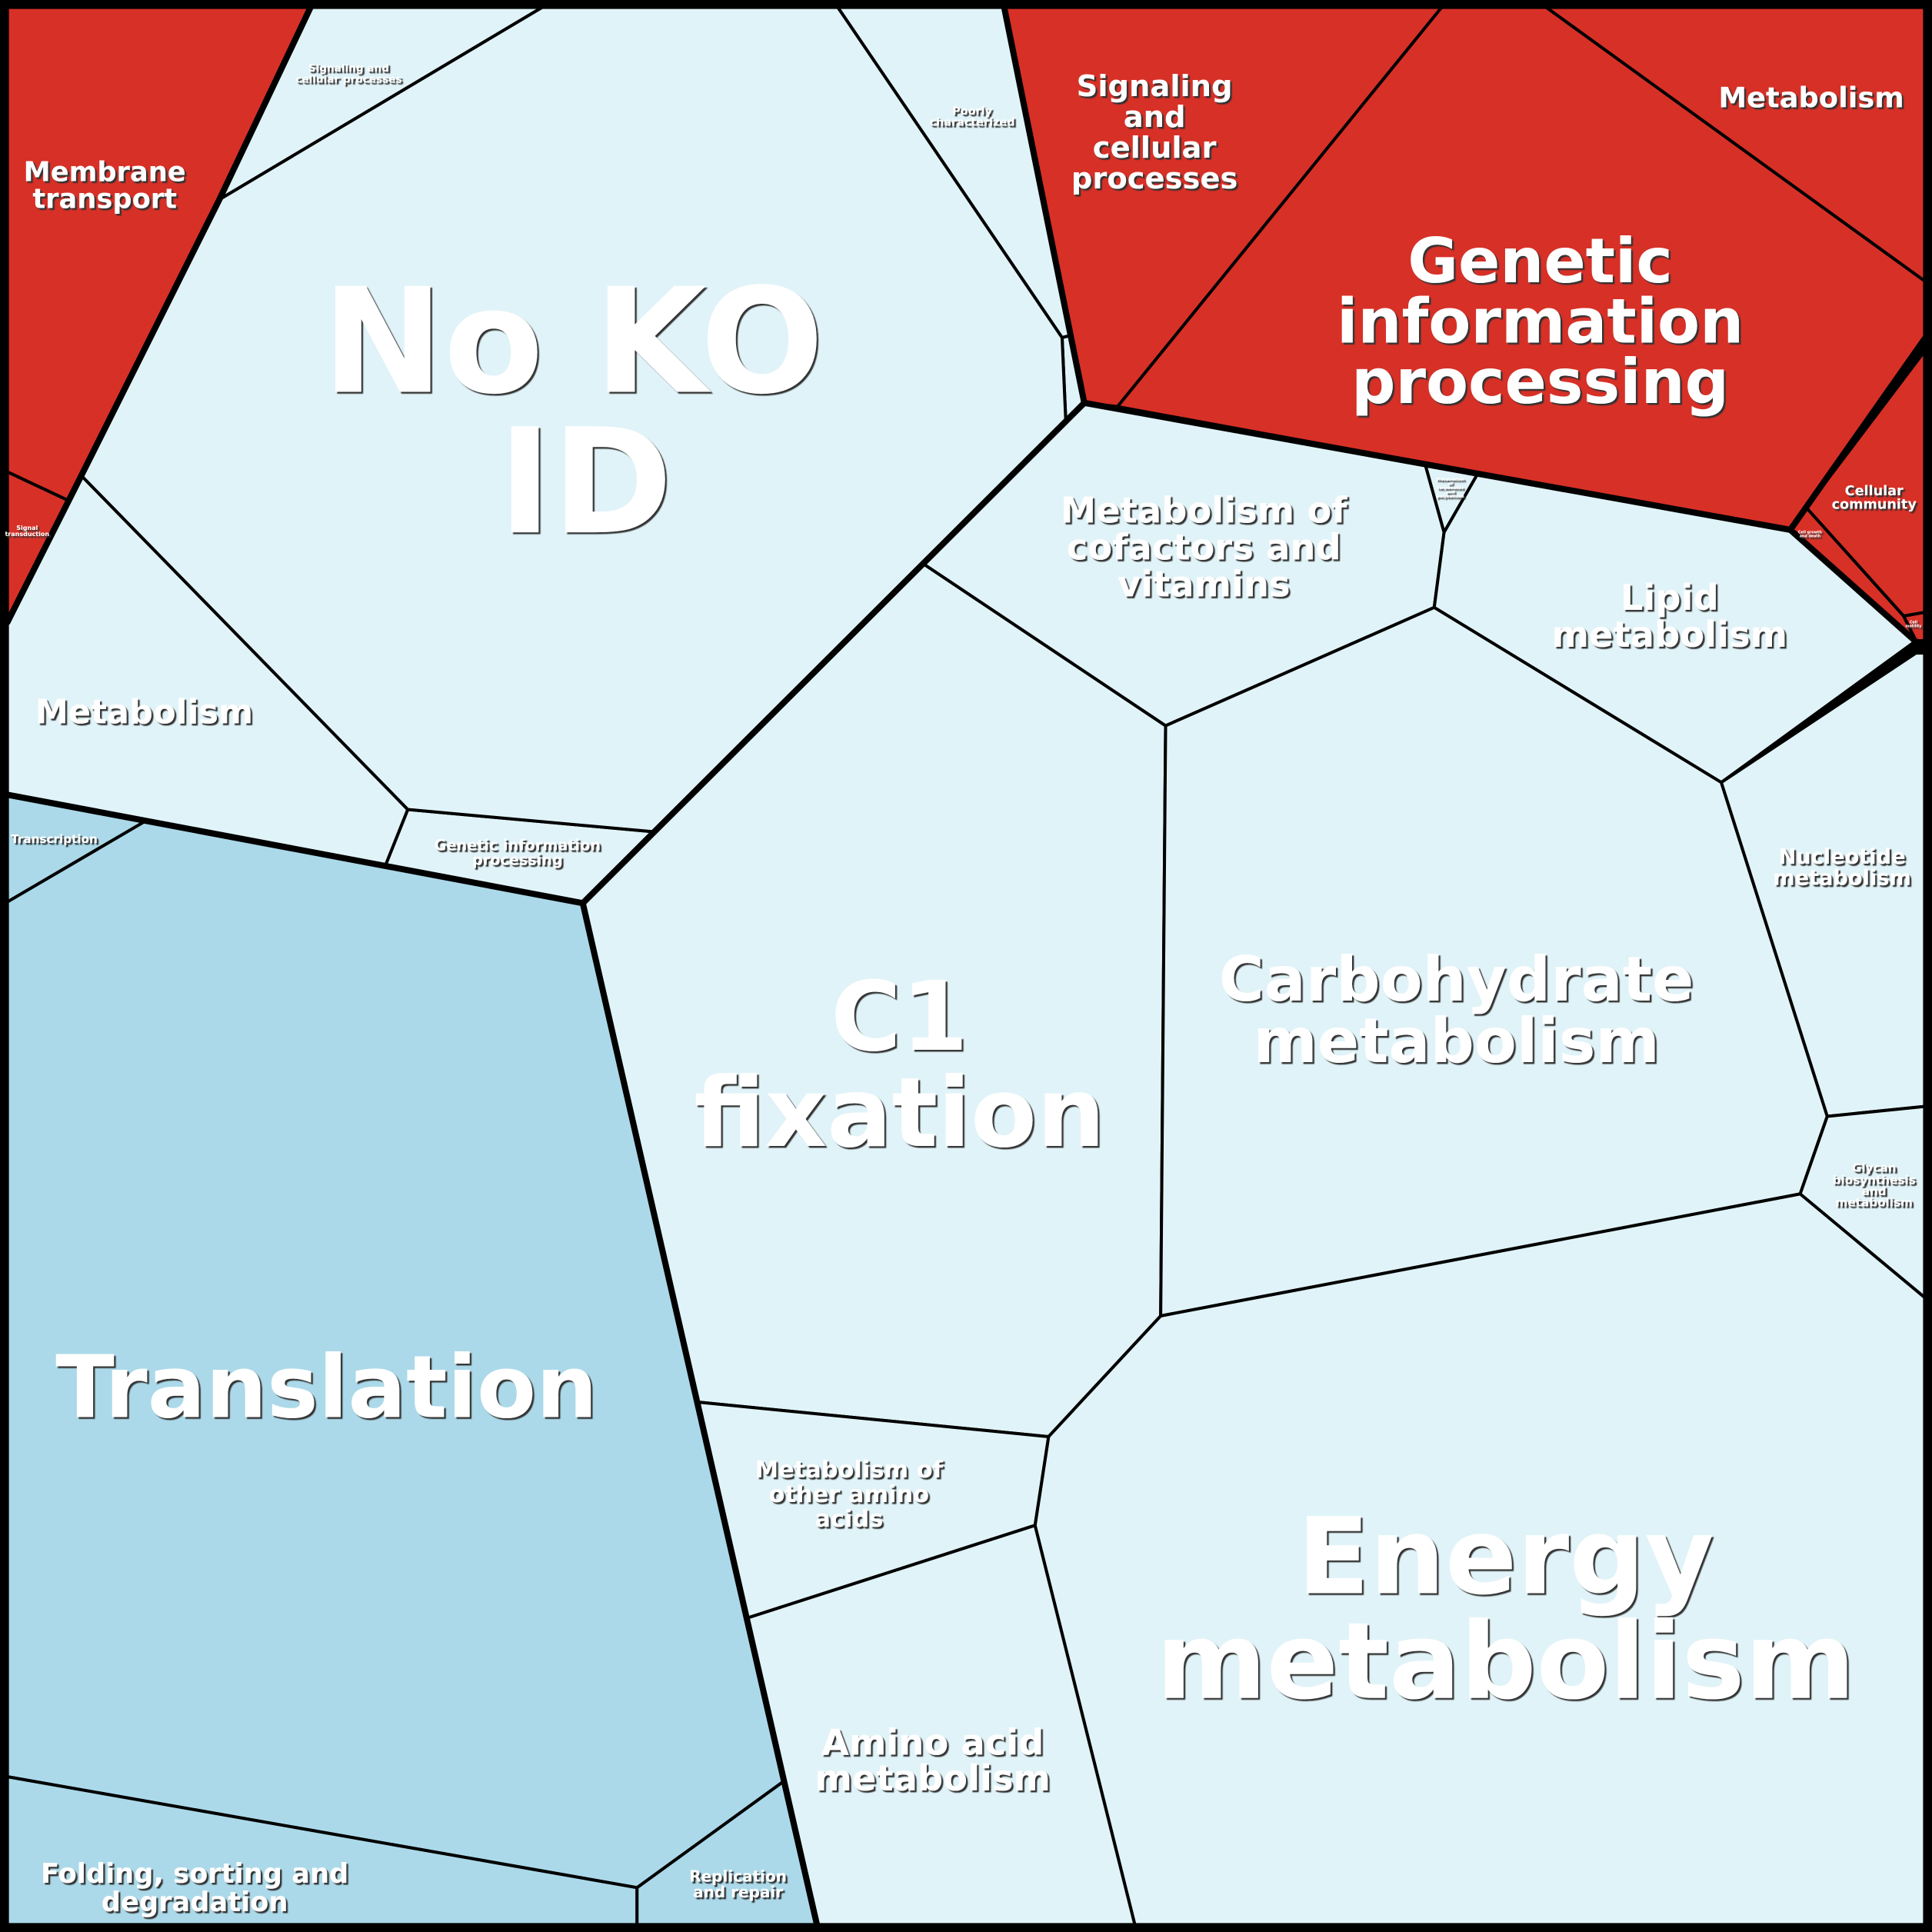 This screenshot has width=1932, height=1932. What do you see at coordinates (1505, 1609) in the screenshot?
I see `label-energy: Energy metabolism` at bounding box center [1505, 1609].